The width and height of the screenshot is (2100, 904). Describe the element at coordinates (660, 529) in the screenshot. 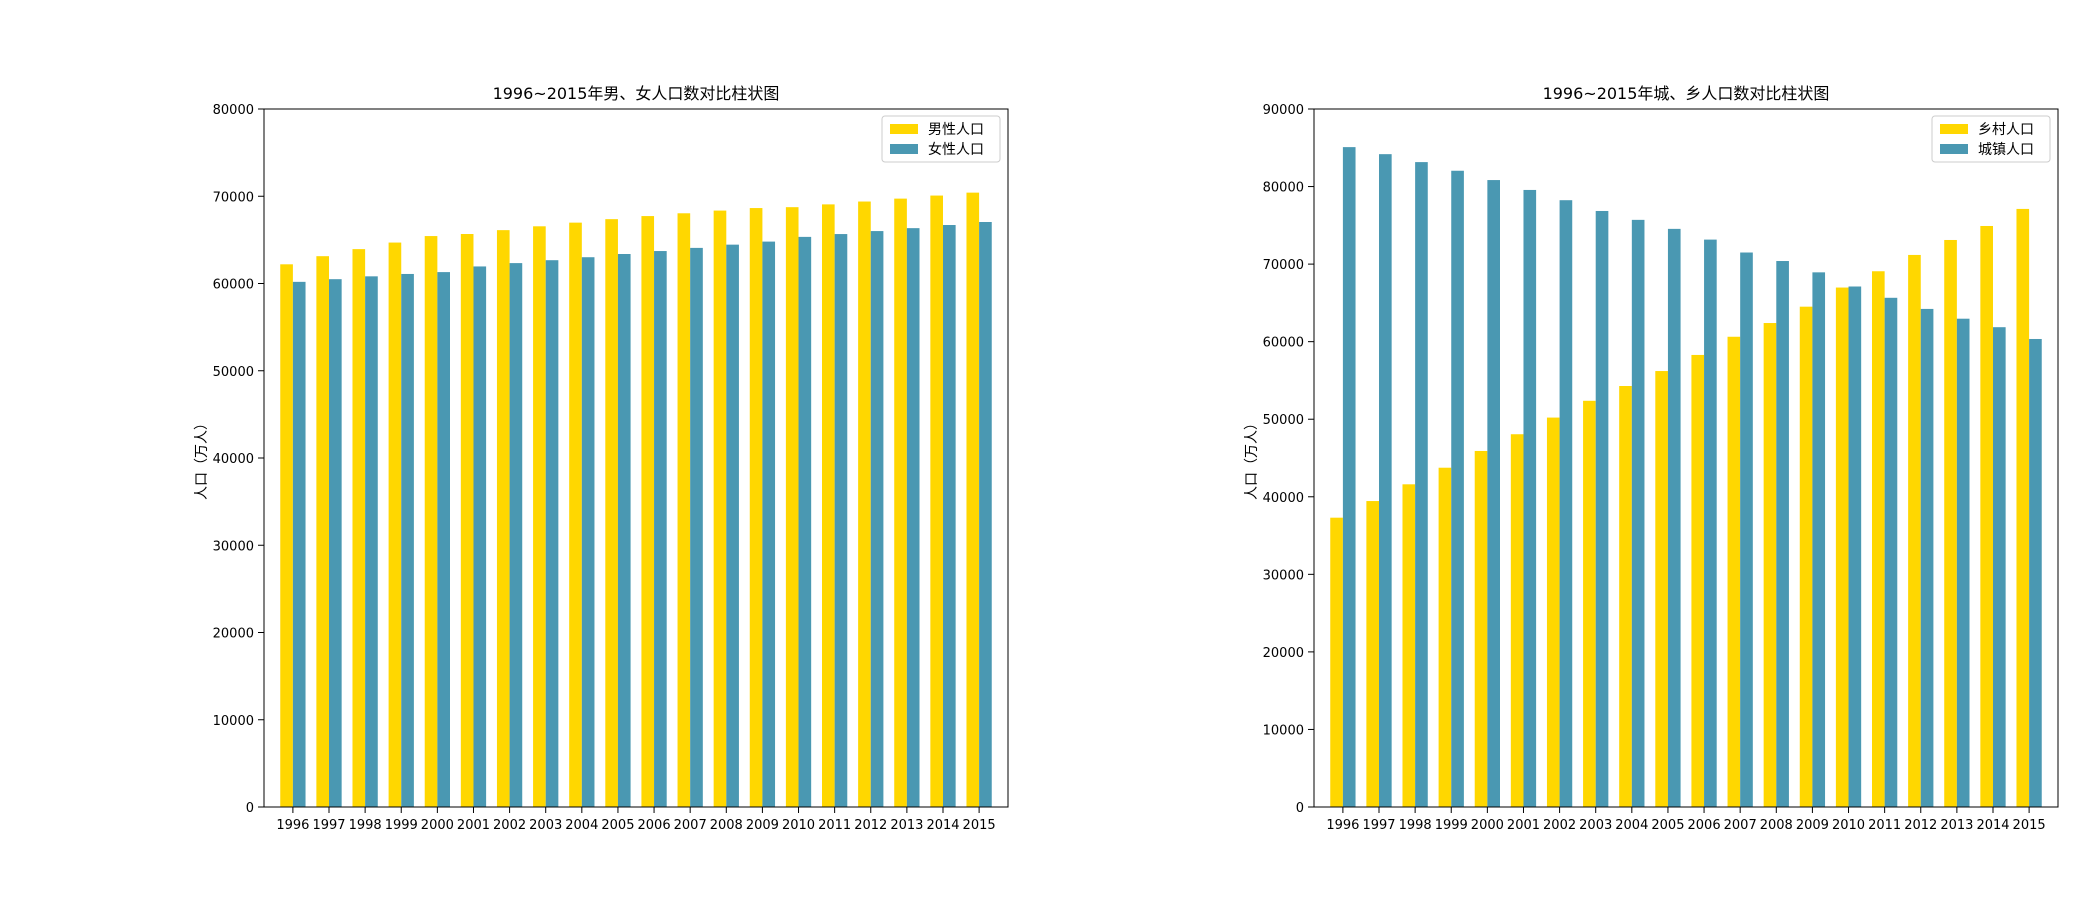

I see `bar-女性人口-2006` at that location.